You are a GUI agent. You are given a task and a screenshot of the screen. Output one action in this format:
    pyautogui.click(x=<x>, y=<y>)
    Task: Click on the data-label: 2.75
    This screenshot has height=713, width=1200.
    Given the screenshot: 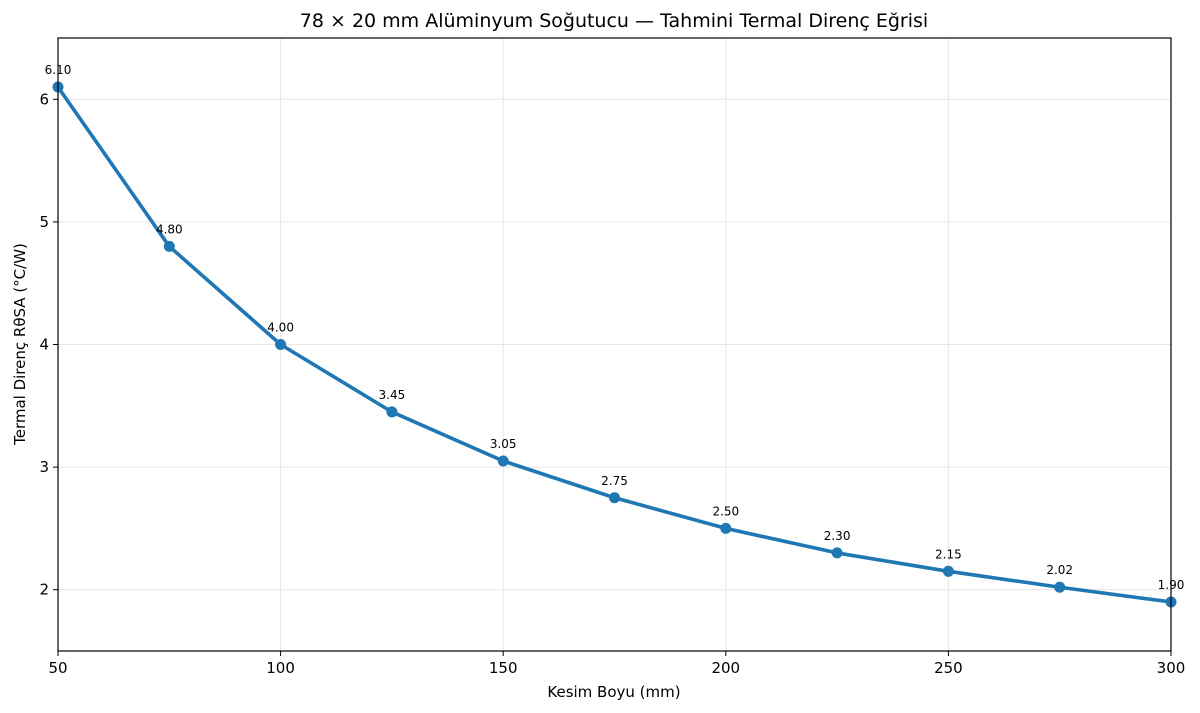 What is the action you would take?
    pyautogui.click(x=614, y=481)
    